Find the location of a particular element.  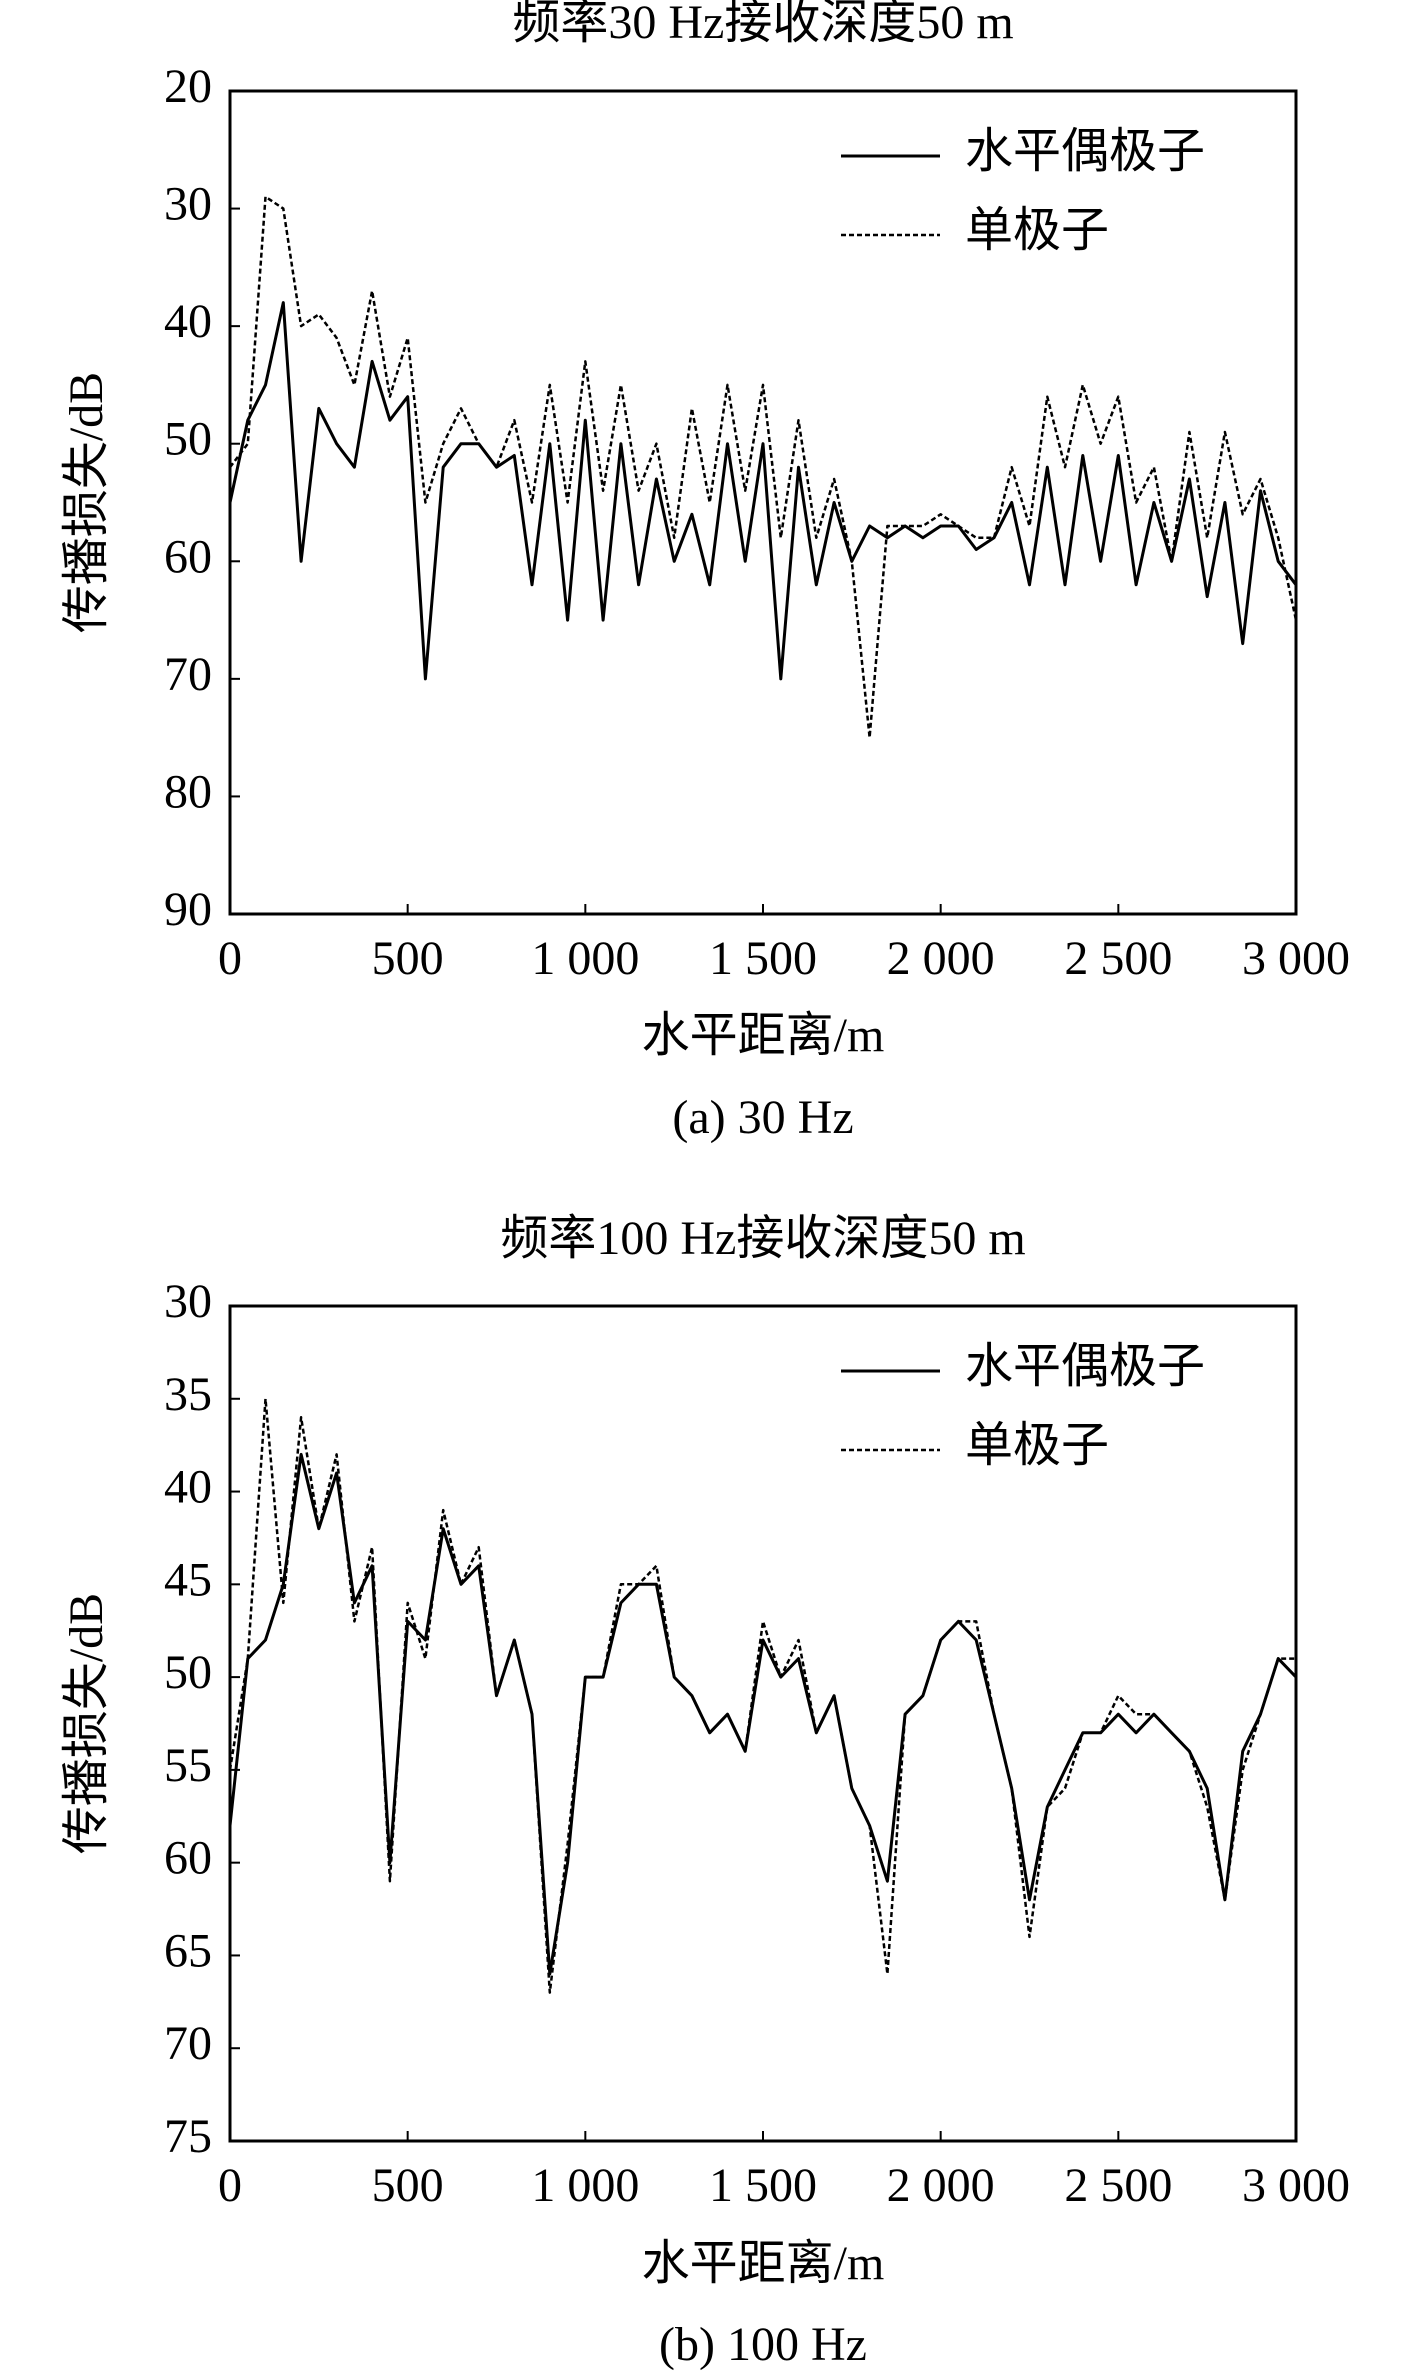

caption: (b) 100 Hz is located at coordinates (763, 2344).